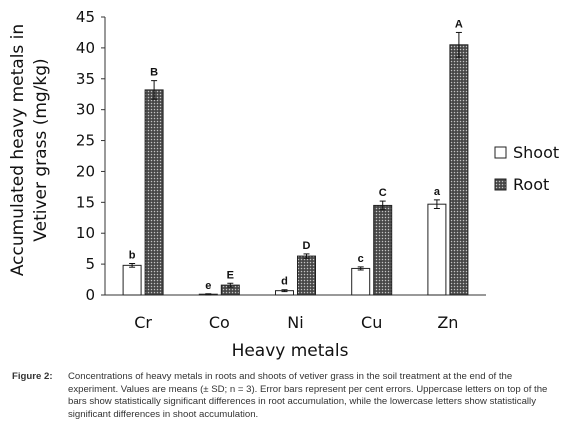 This screenshot has height=446, width=561. I want to click on shoot-significance-letter: b, so click(132, 255).